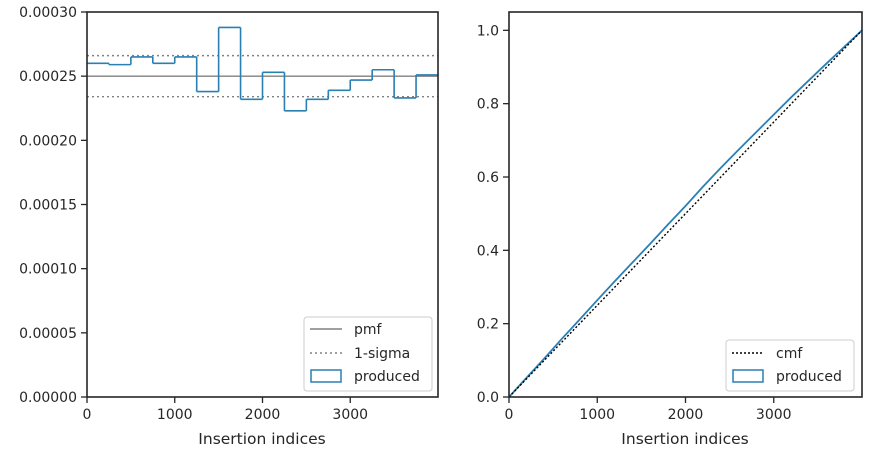 This screenshot has height=460, width=871. What do you see at coordinates (326, 376) in the screenshot?
I see `legend-produced-swatch` at bounding box center [326, 376].